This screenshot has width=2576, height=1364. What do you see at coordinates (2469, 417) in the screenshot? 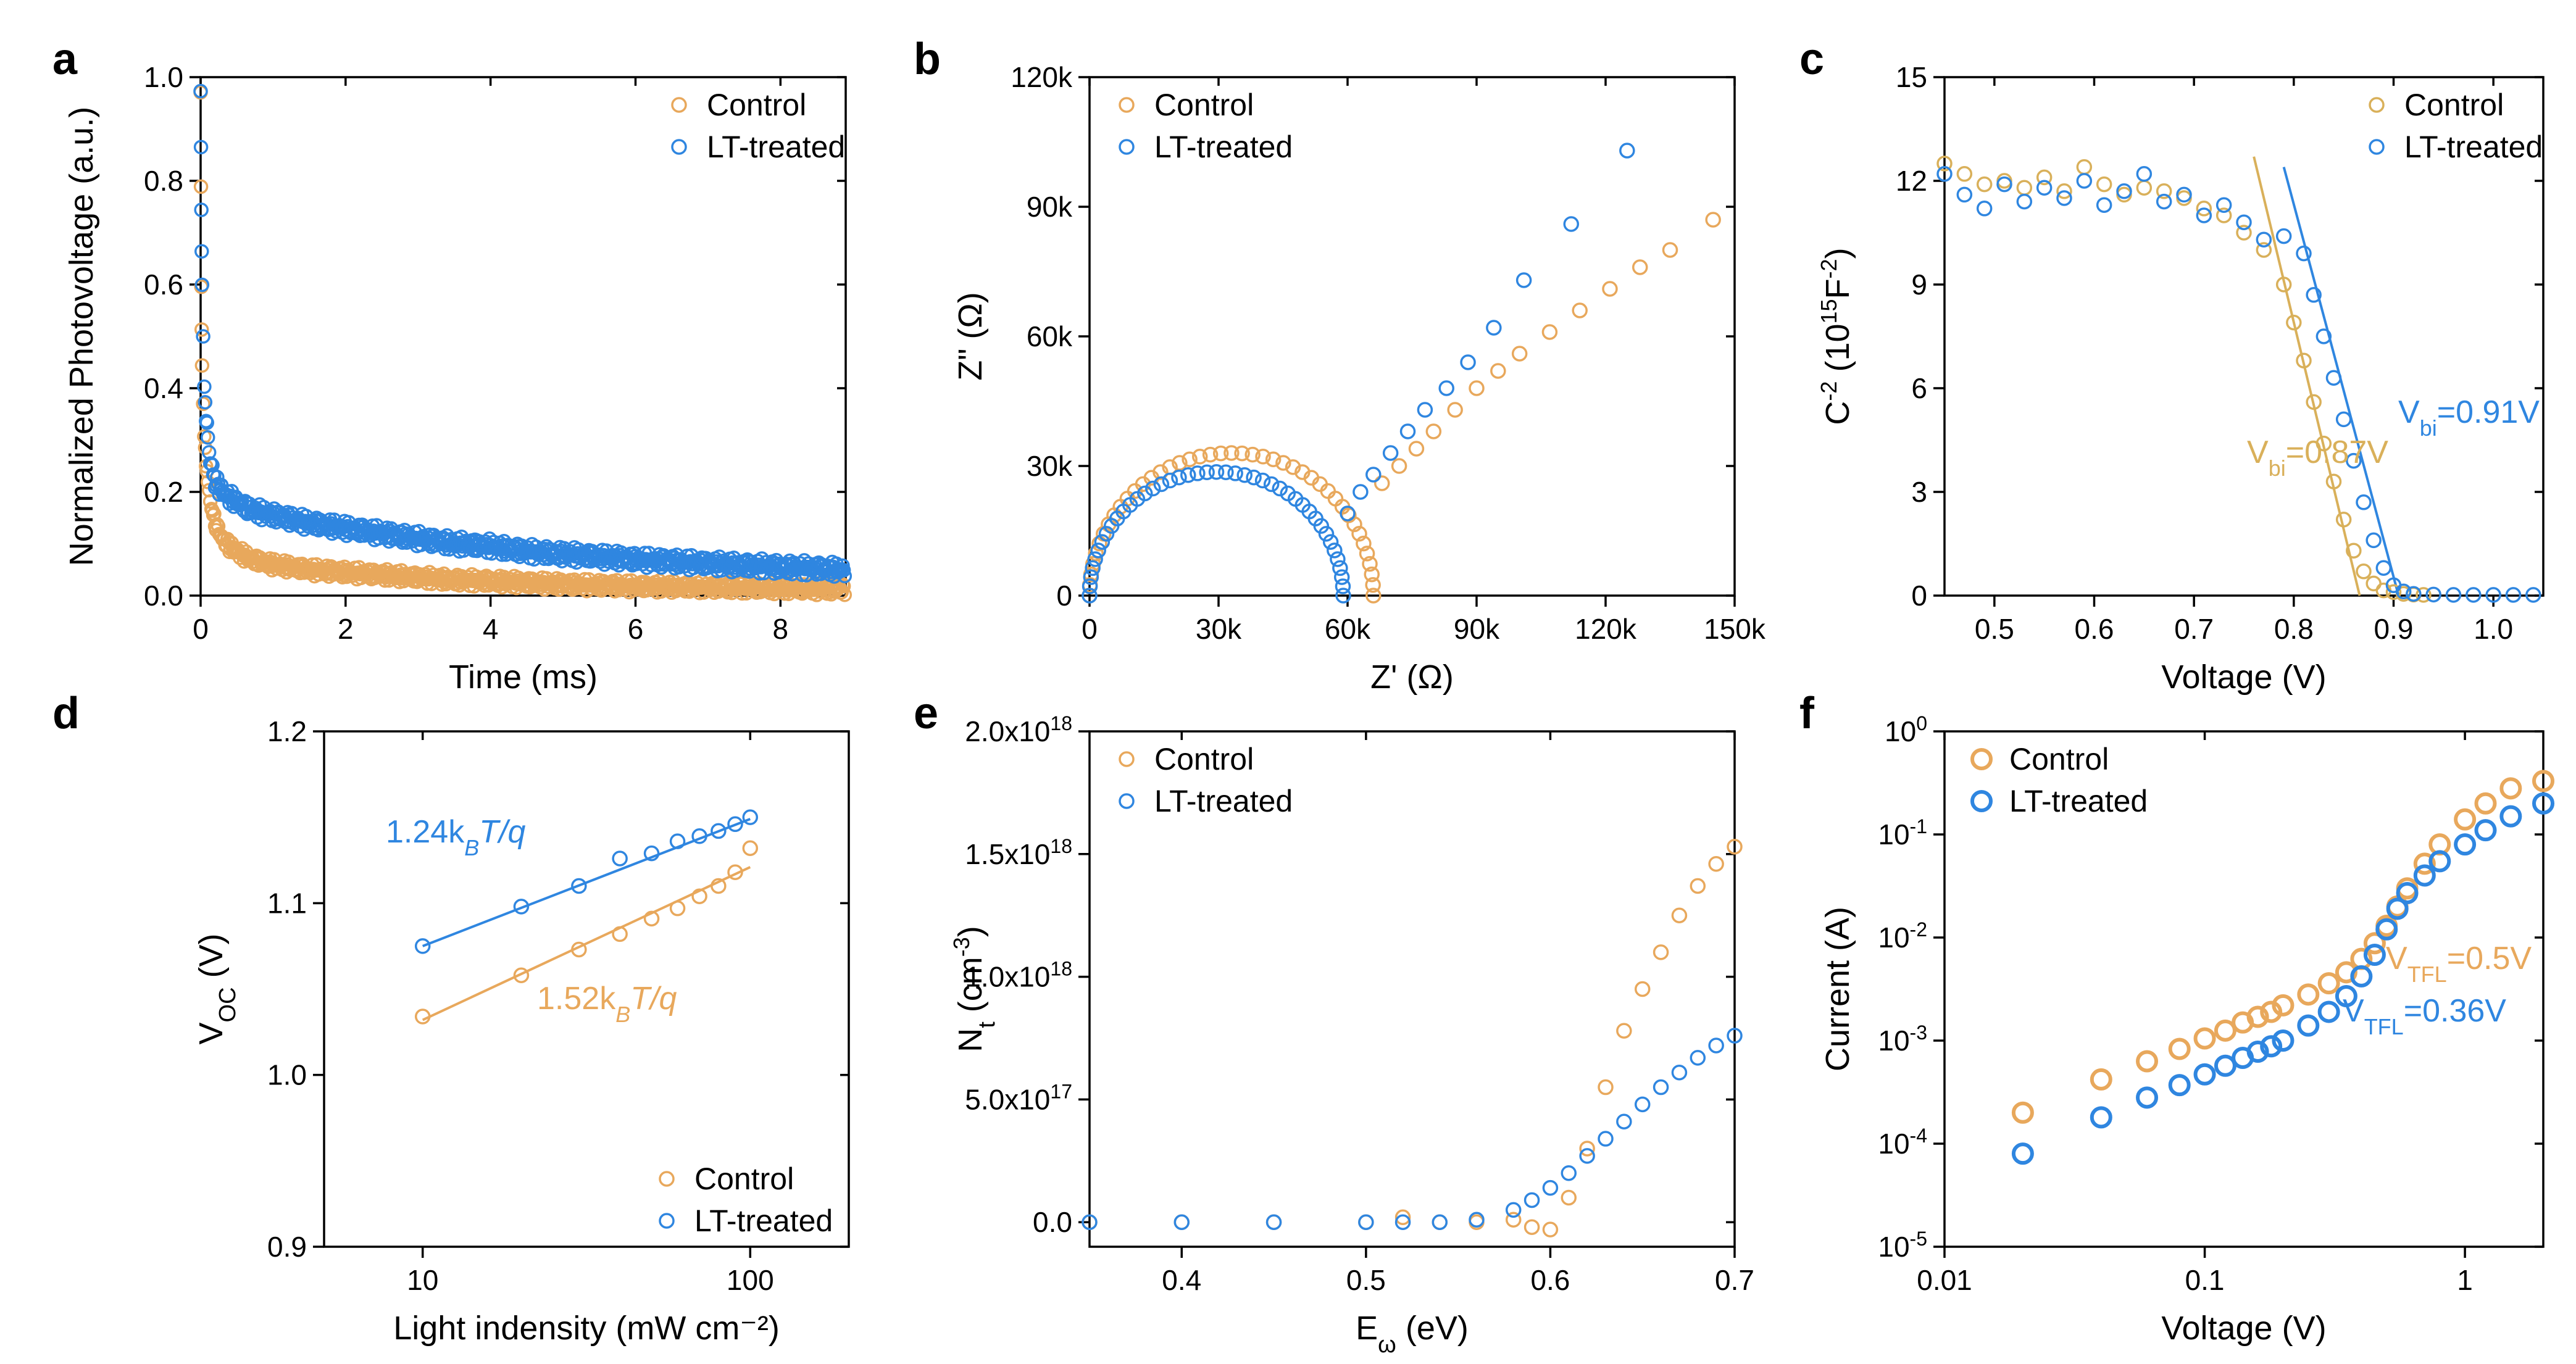
I see `vbi-annotation: Vbi=0.91V` at bounding box center [2469, 417].